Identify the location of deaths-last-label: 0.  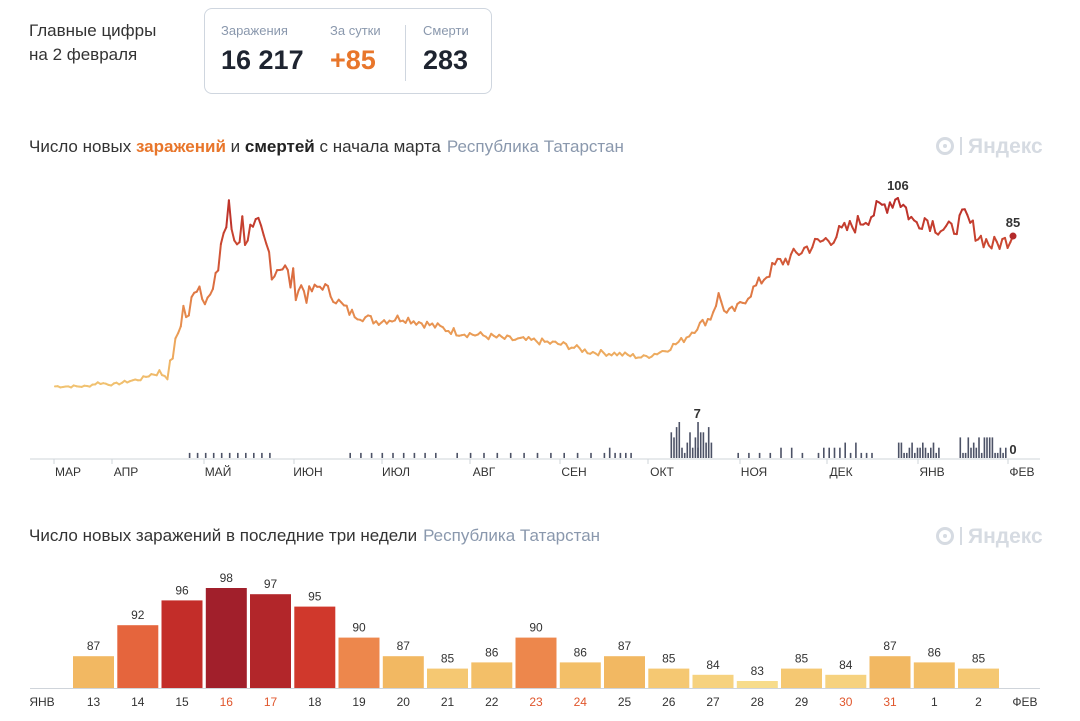
(1012, 449).